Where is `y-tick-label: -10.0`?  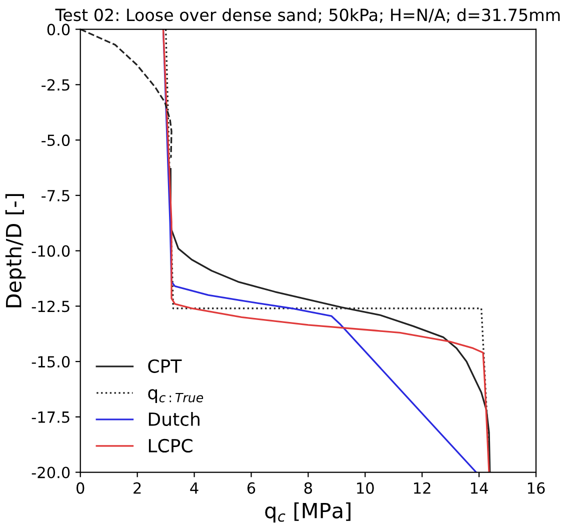
y-tick-label: -10.0 is located at coordinates (51, 251).